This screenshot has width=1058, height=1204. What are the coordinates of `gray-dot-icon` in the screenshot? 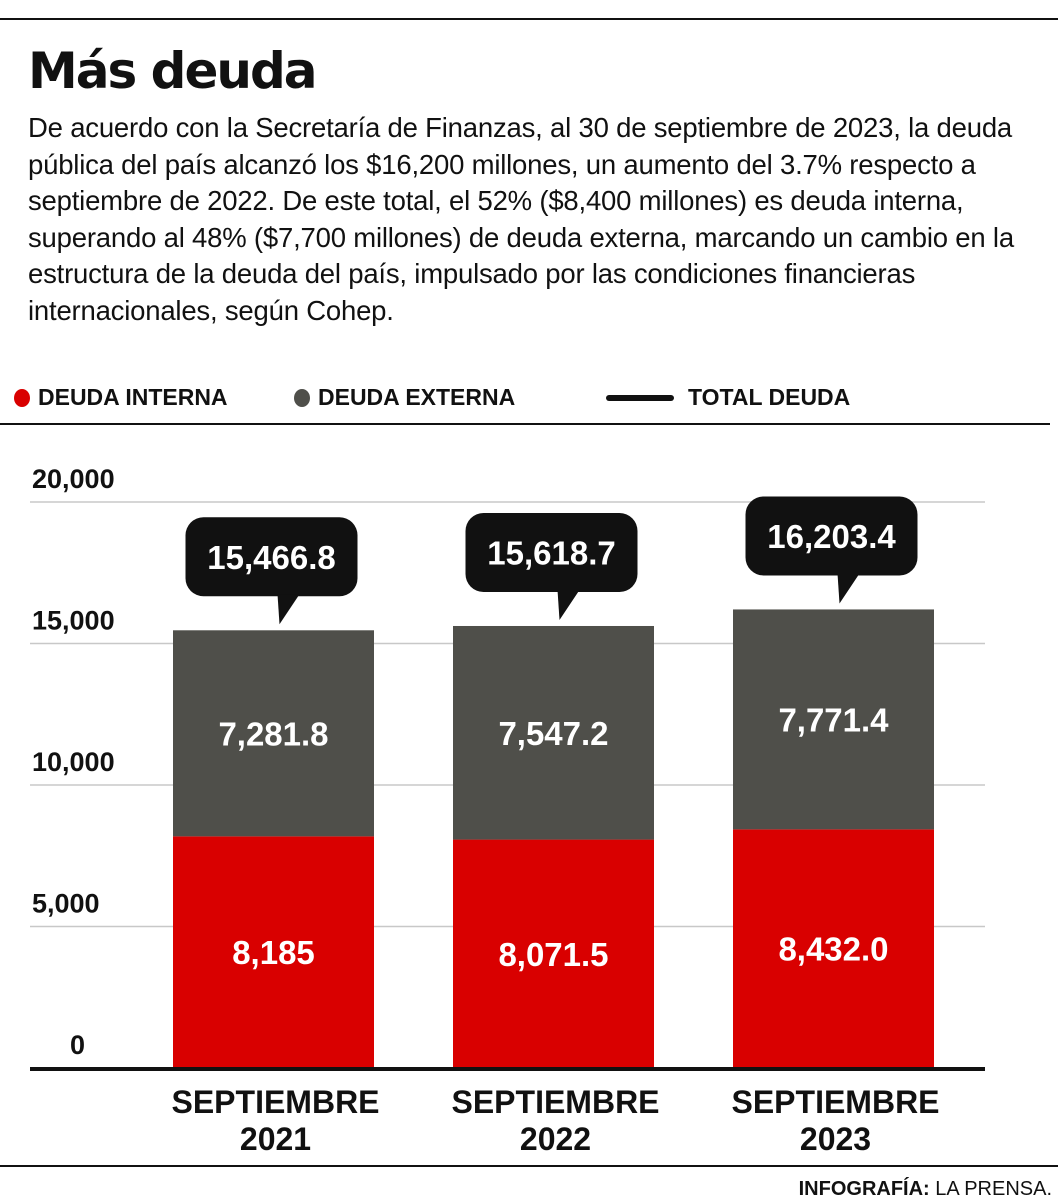 It's located at (302, 397).